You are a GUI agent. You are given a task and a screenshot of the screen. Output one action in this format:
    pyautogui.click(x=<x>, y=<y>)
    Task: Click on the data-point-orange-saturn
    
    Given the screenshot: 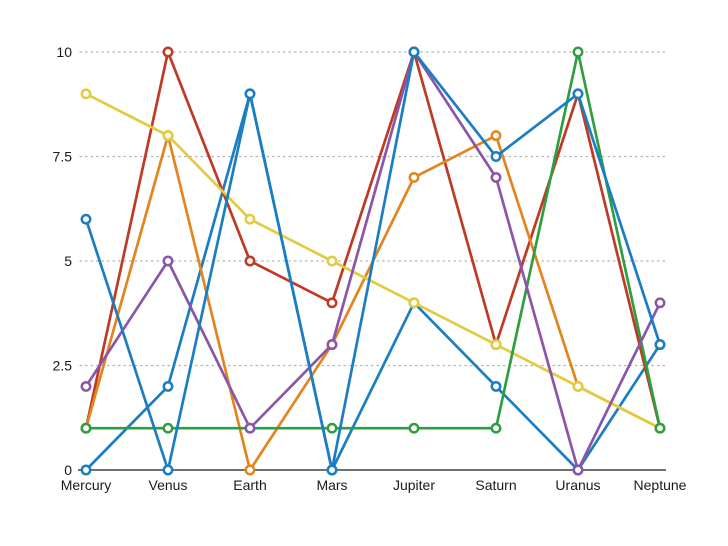 What is the action you would take?
    pyautogui.click(x=496, y=136)
    